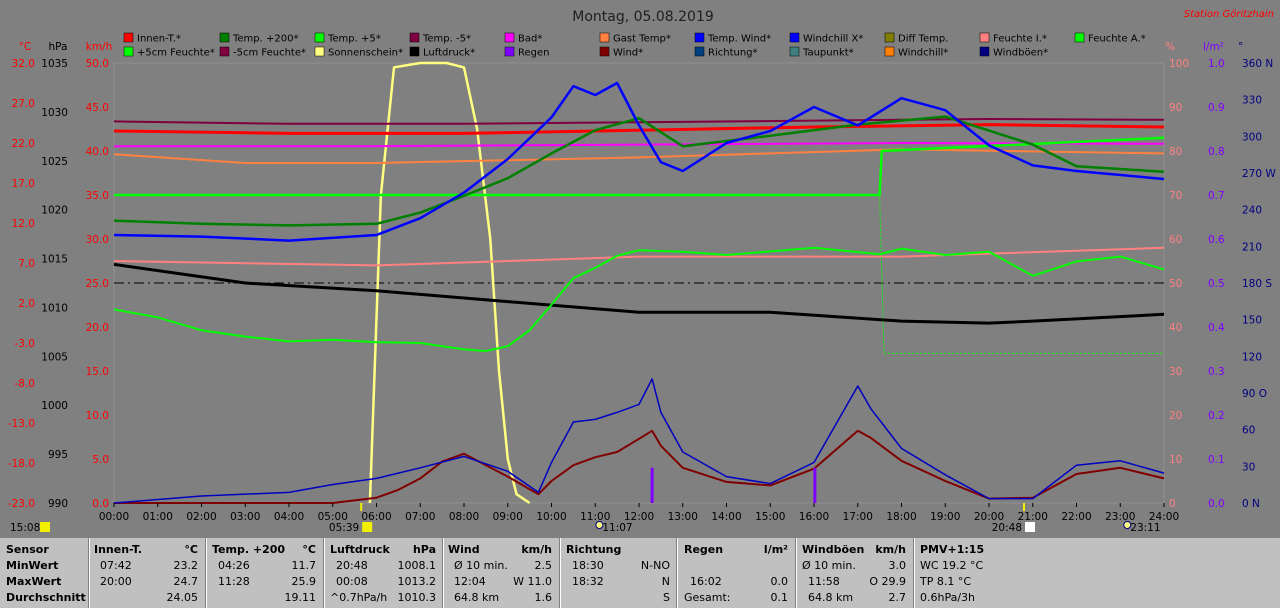  I want to click on temp200-min-time: 04:26, so click(234, 565).